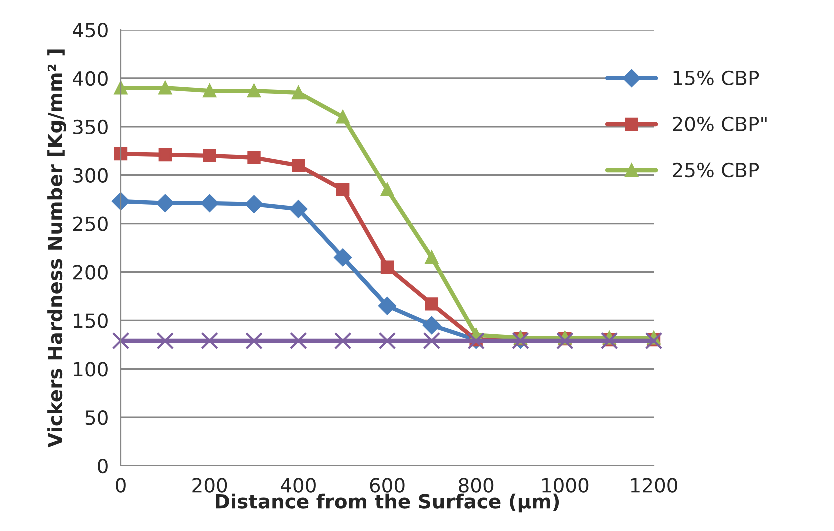 This screenshot has height=531, width=834. What do you see at coordinates (90, 78) in the screenshot?
I see `y-tick-label: 400` at bounding box center [90, 78].